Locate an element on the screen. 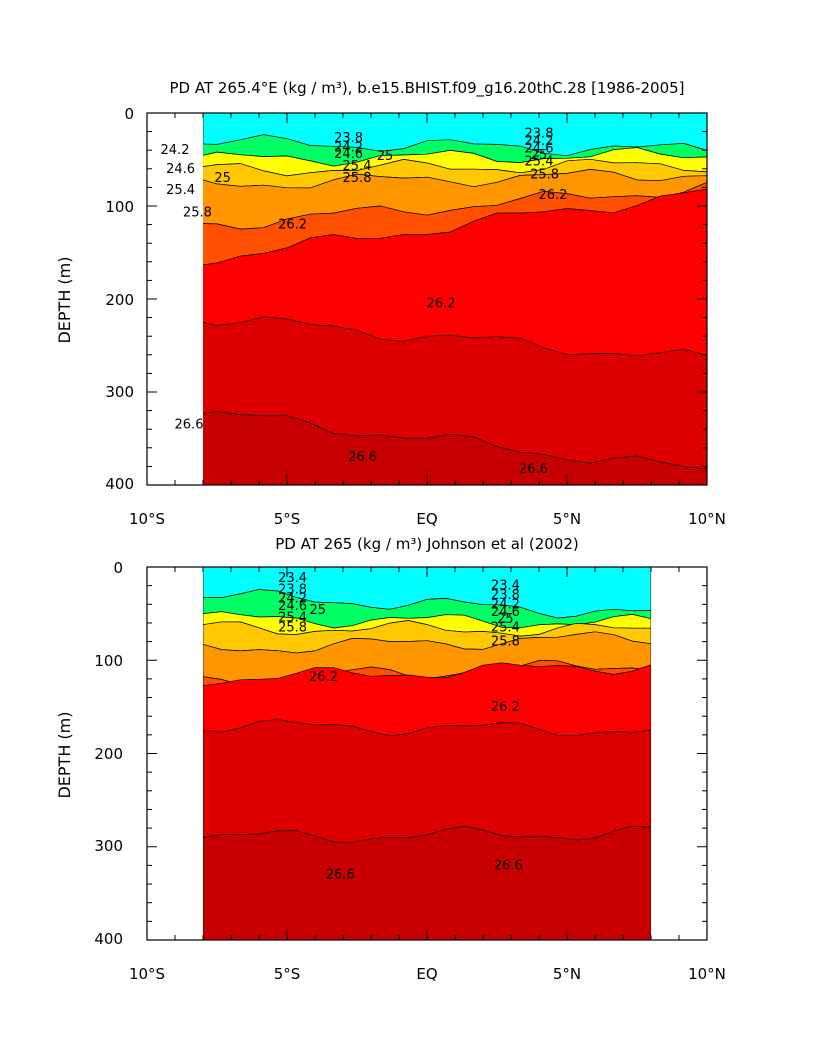 The height and width of the screenshot is (1055, 818). panel-title: PD AT 265 (kg / m³) Johnson et al (2002) is located at coordinates (426, 544).